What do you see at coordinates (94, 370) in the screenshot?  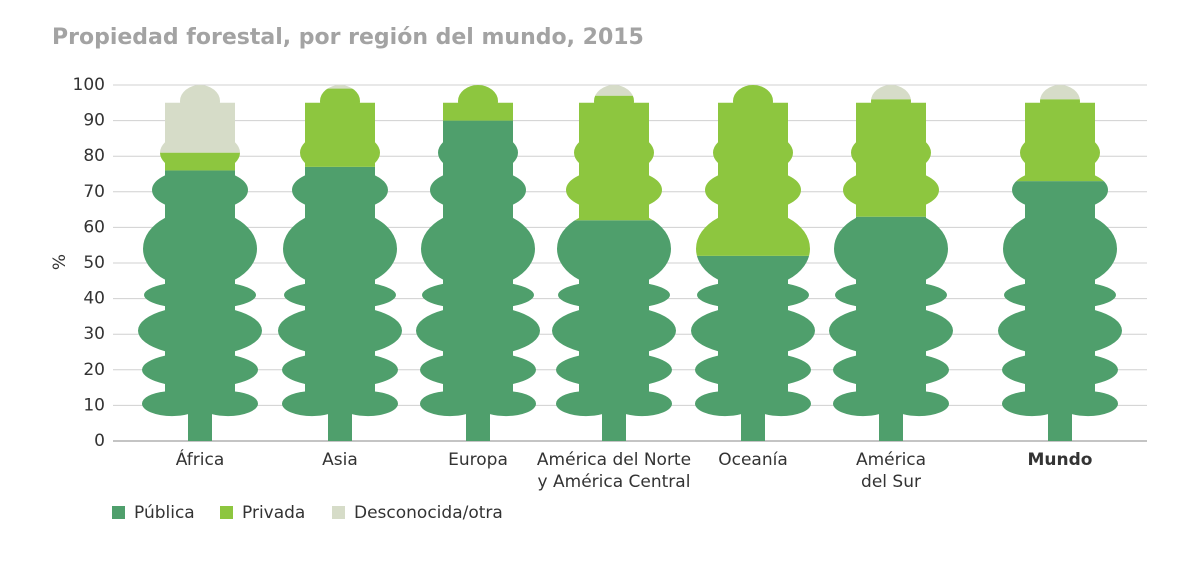 I see `y-tick-label: 20` at bounding box center [94, 370].